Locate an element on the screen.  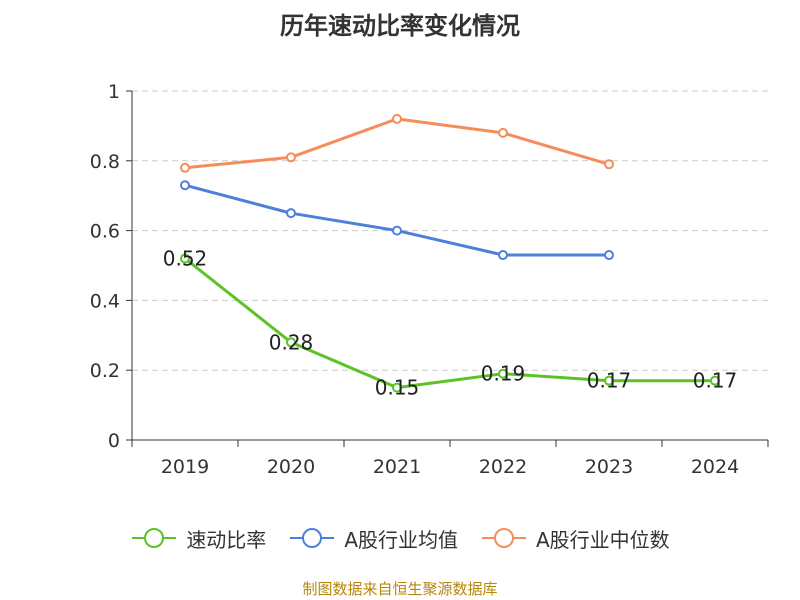
data-label: 0.28 is located at coordinates (291, 342).